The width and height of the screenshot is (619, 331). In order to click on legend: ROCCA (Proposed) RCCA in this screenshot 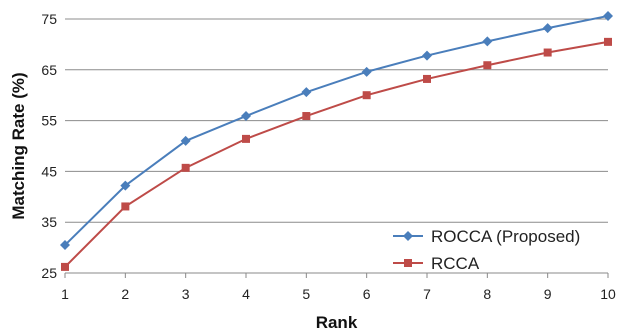, I will do `click(486, 250)`.